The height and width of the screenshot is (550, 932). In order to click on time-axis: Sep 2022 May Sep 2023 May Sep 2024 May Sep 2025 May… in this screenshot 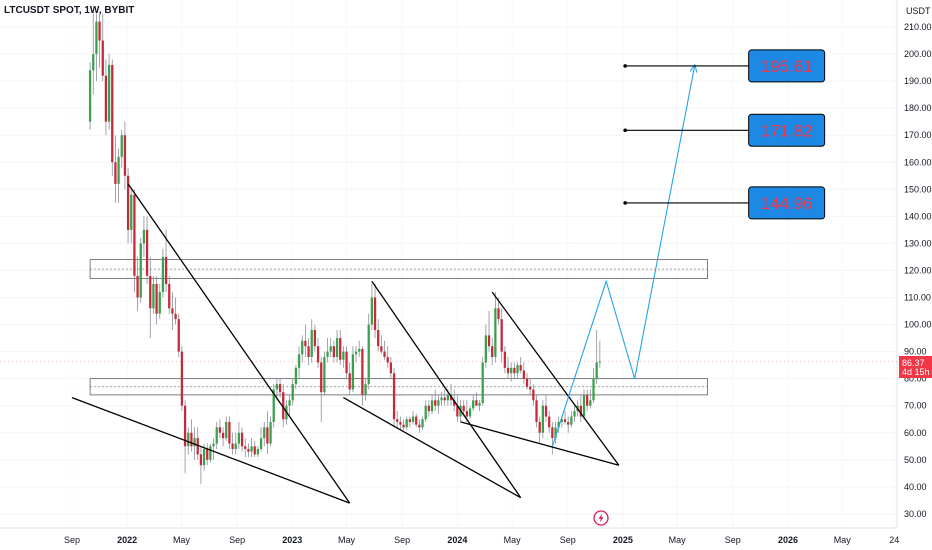, I will do `click(481, 540)`.